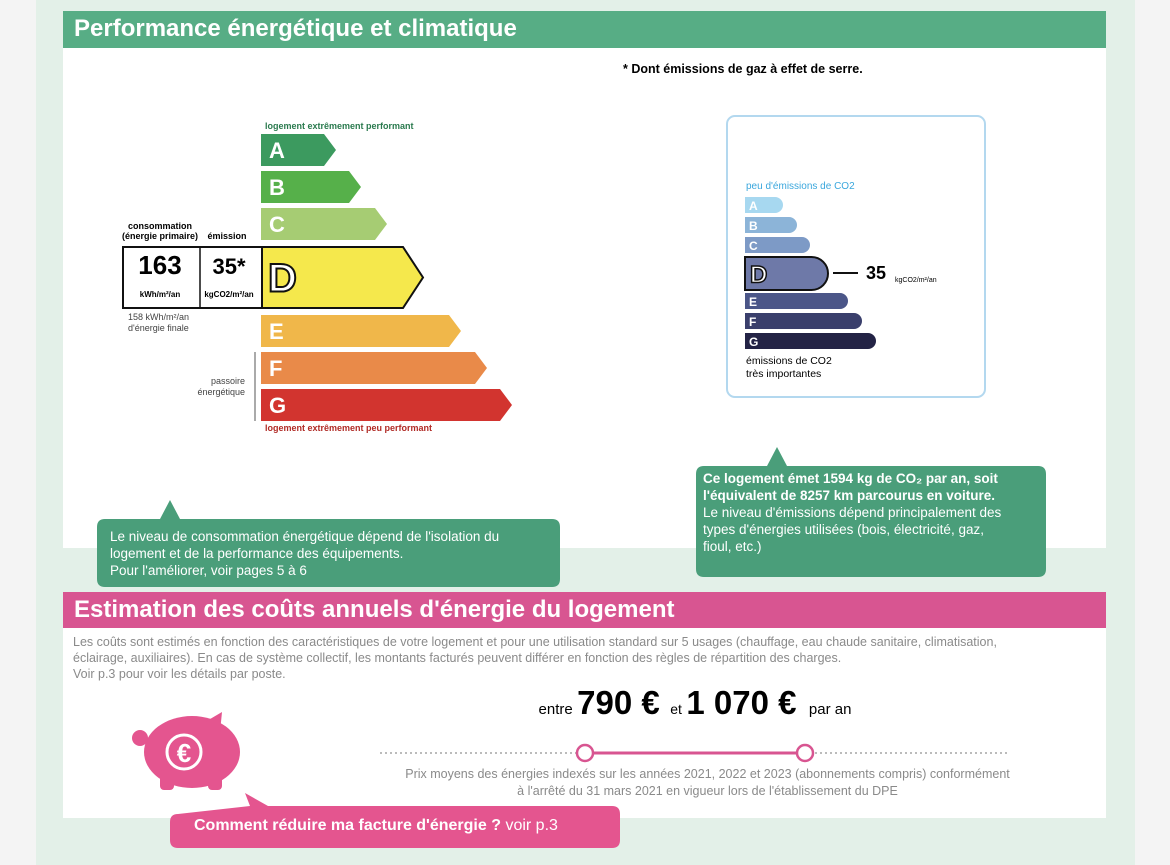 This screenshot has height=865, width=1170. I want to click on button-bg, so click(395, 820).